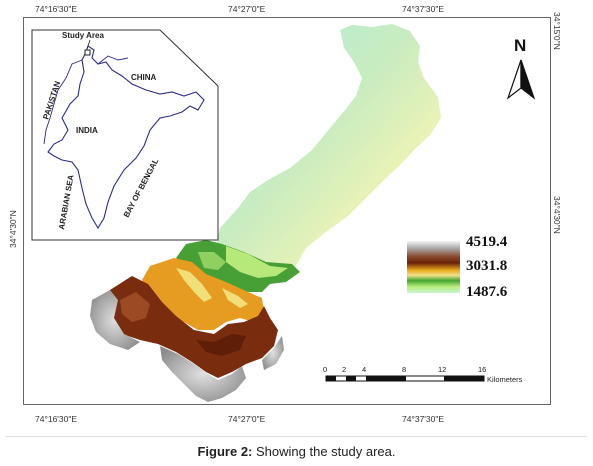 The width and height of the screenshot is (593, 466). Describe the element at coordinates (191, 327) in the screenshot. I see `brown-zone` at that location.